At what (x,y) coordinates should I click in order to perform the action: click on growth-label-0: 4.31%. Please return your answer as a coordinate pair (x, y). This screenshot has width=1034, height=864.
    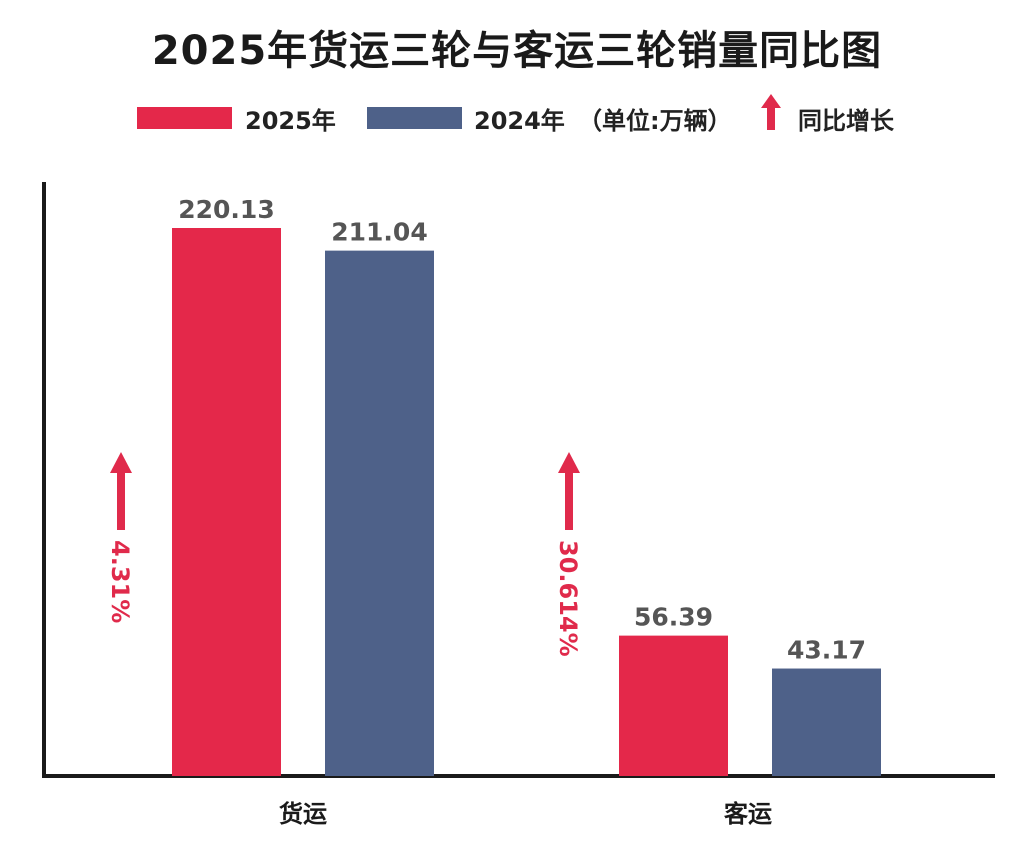
    Looking at the image, I should click on (120, 581).